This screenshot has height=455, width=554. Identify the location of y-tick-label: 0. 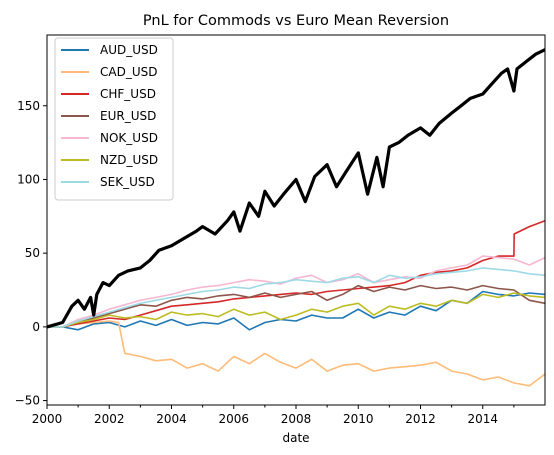
(36, 327).